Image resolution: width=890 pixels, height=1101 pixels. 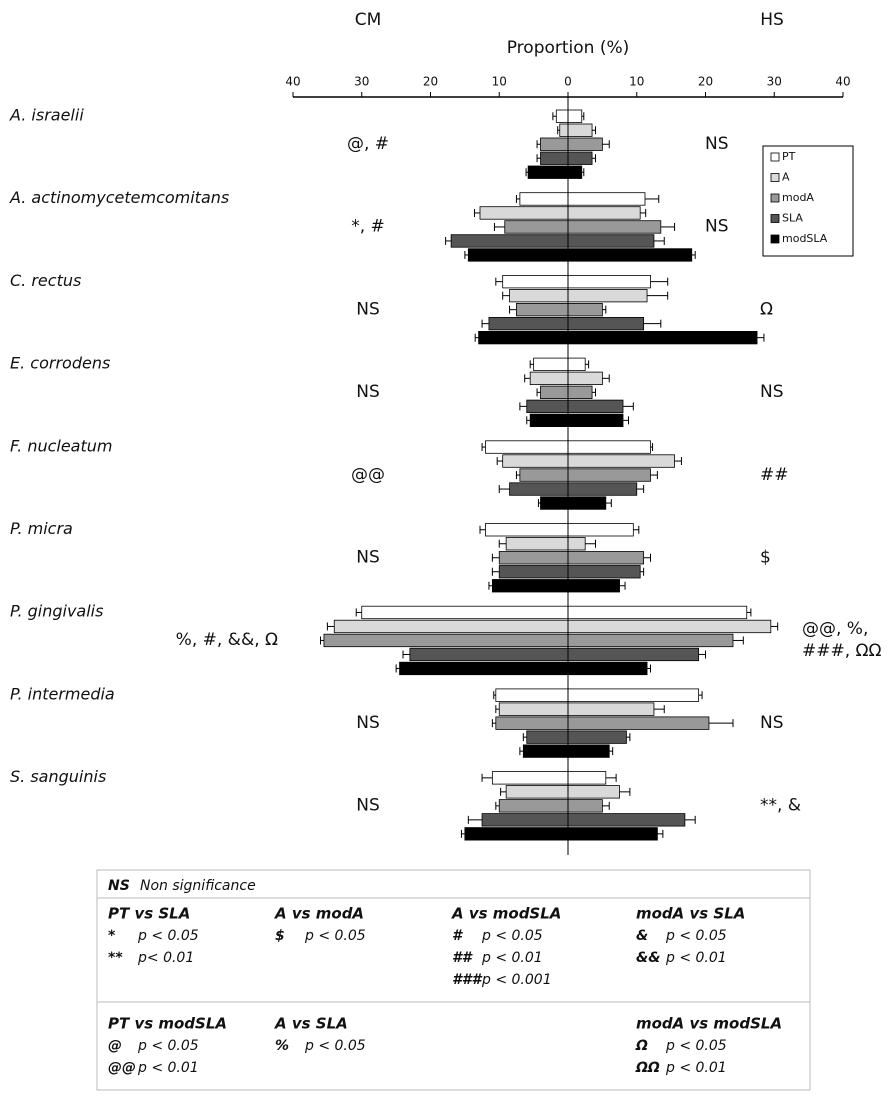 I want to click on annotation-left: *, #, so click(x=368, y=227).